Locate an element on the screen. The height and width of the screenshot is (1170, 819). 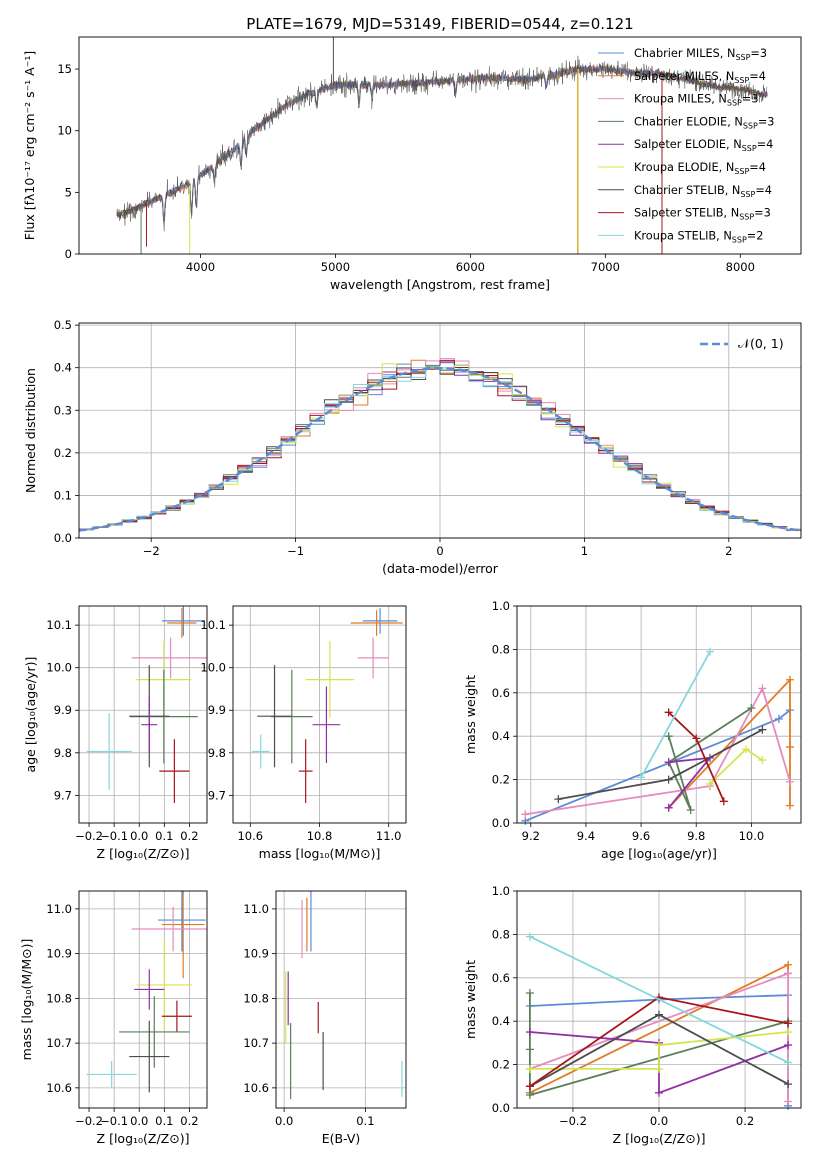
age_vs_mass-ytick-label: 10.0 is located at coordinates (213, 668).